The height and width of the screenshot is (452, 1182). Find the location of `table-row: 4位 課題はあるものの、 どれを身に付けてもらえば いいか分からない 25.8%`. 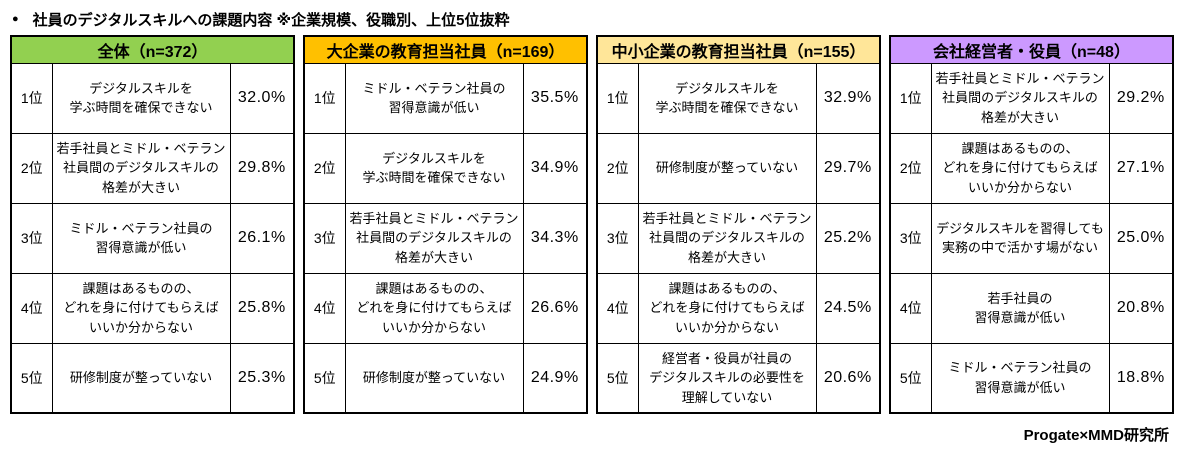

table-row: 4位 課題はあるものの、 どれを身に付けてもらえば いいか分からない 25.8% is located at coordinates (152, 308).